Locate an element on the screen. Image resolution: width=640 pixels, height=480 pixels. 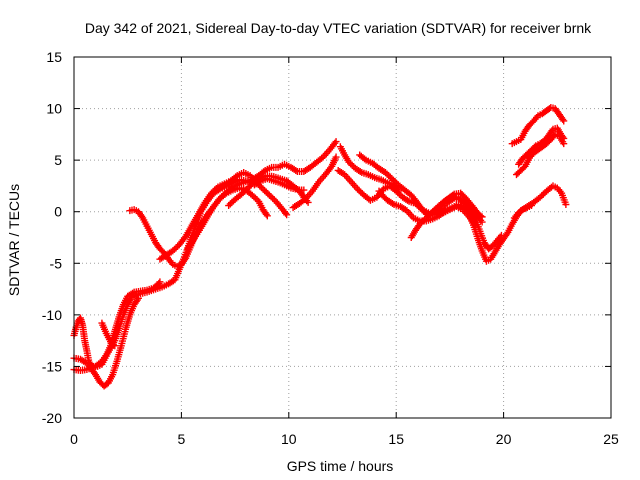
y-tick-label: -20 is located at coordinates (52, 418).